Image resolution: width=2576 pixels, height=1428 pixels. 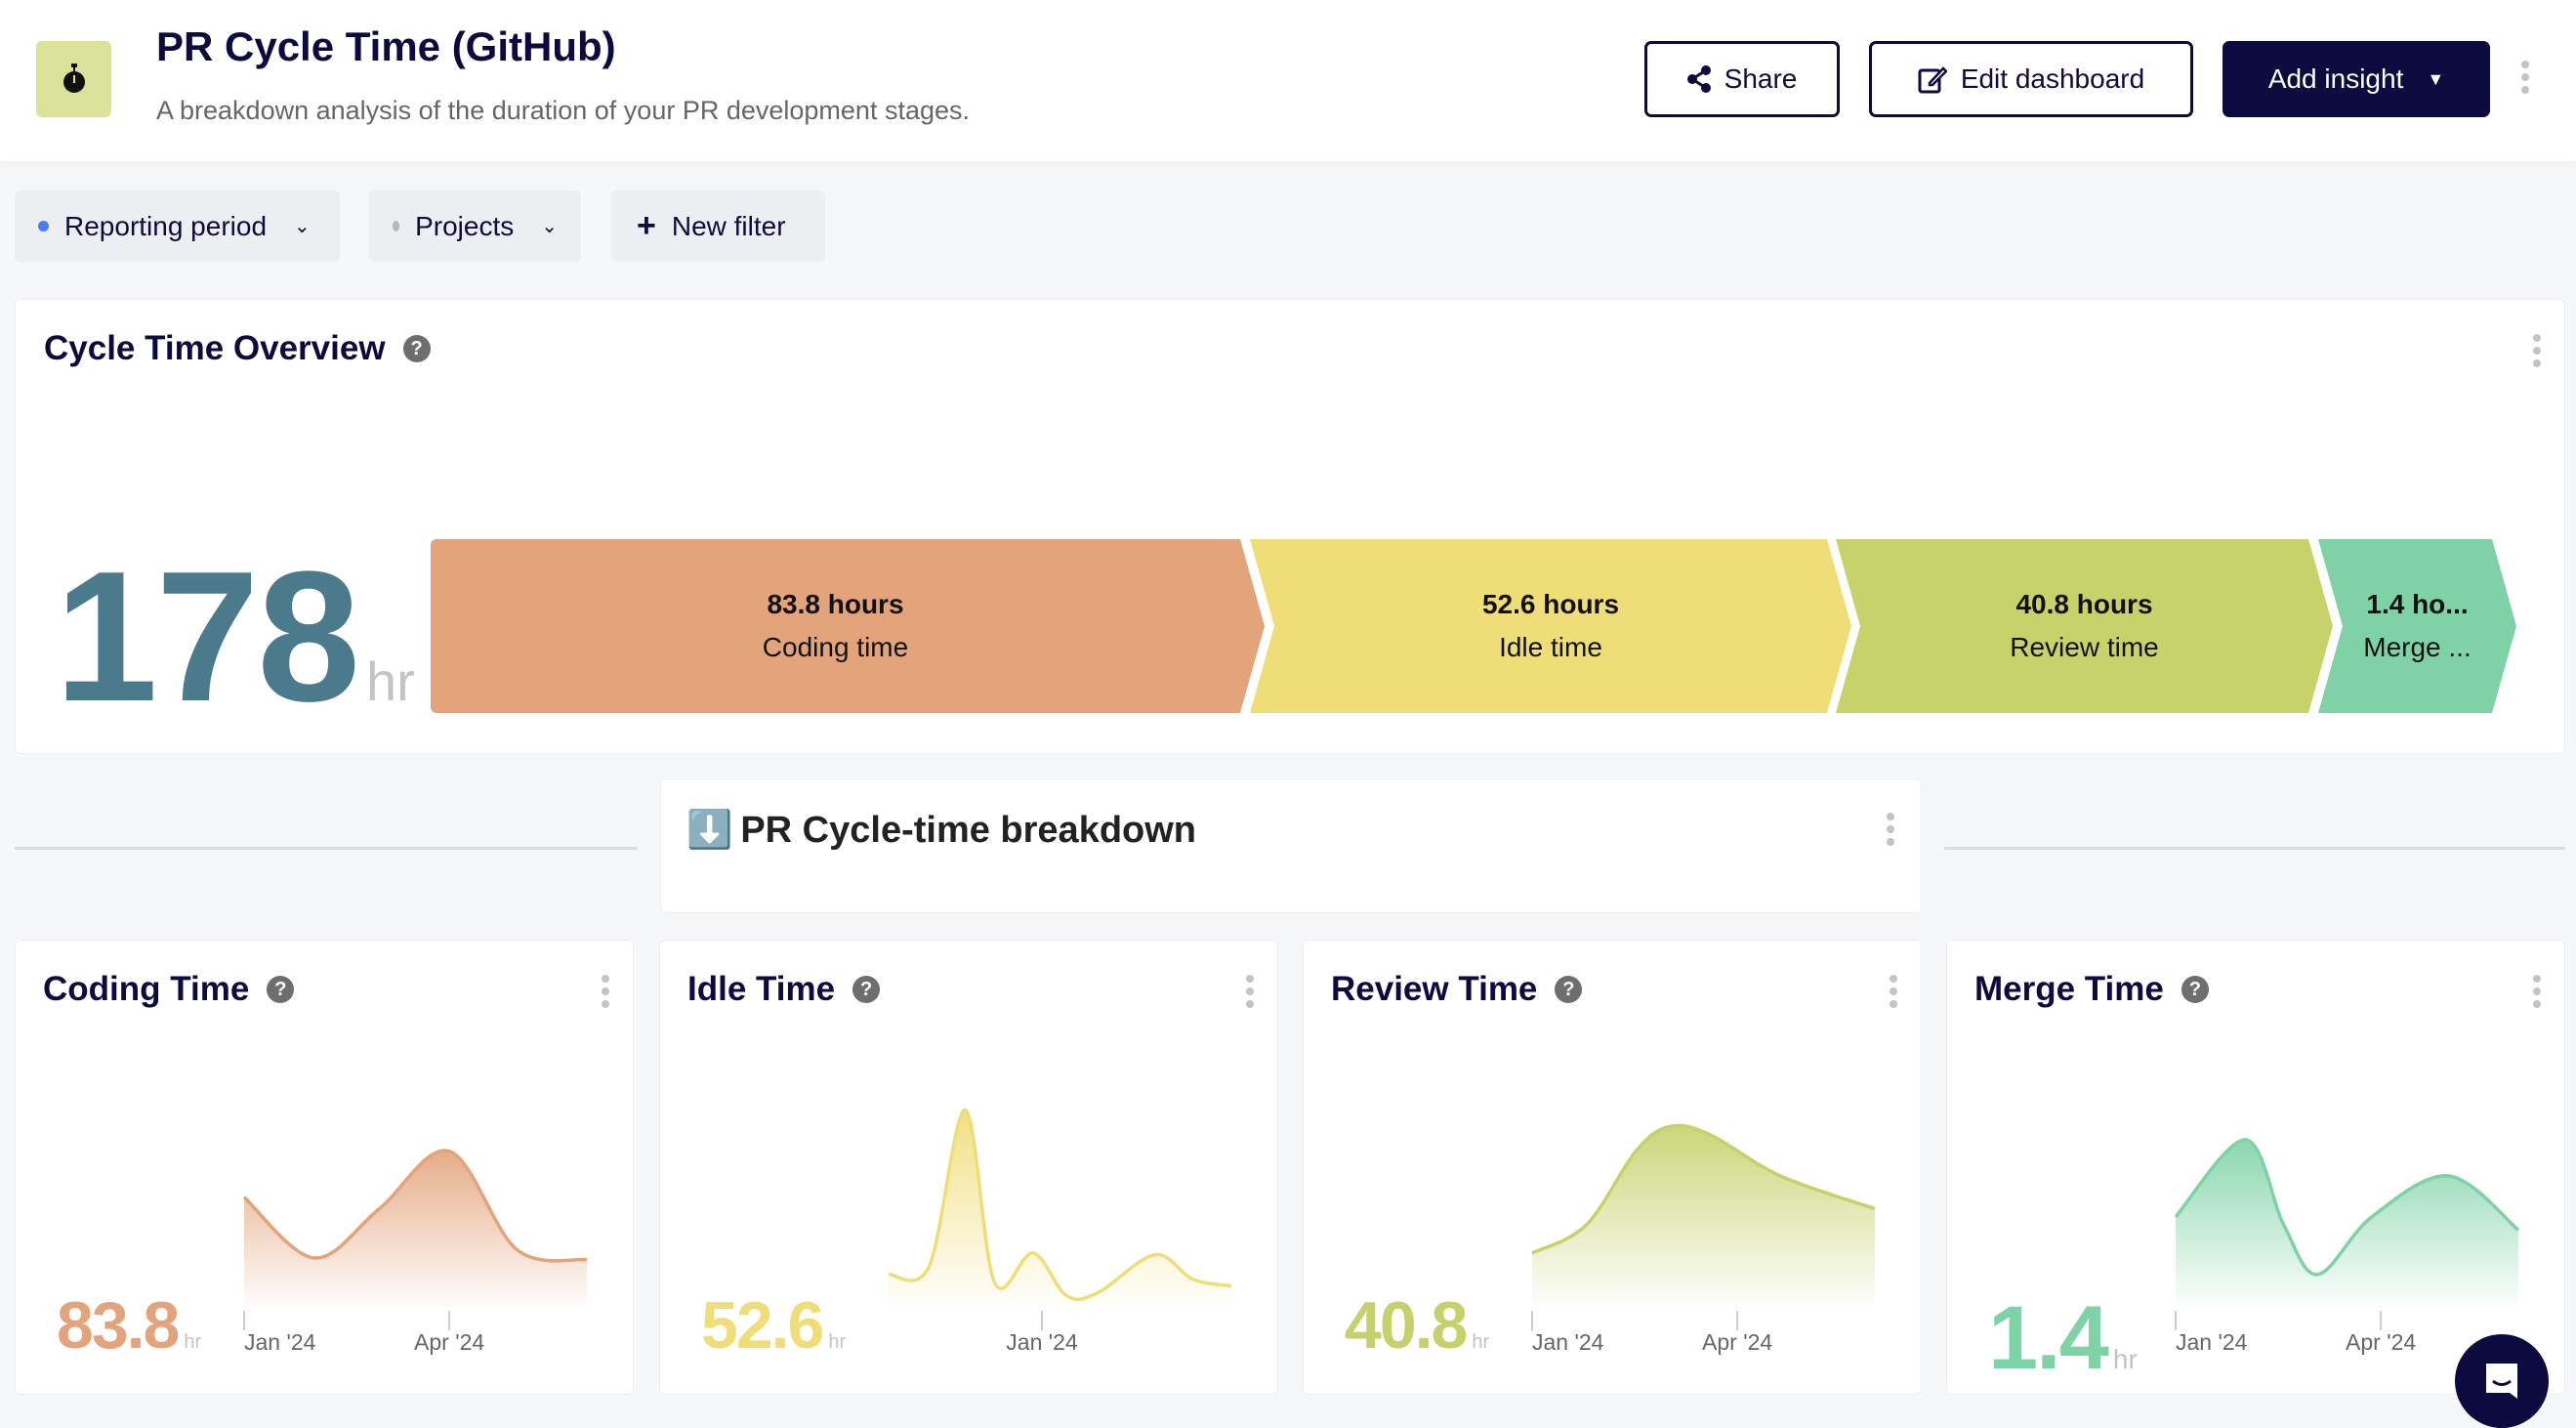 What do you see at coordinates (2069, 989) in the screenshot?
I see `card-title: Merge Time` at bounding box center [2069, 989].